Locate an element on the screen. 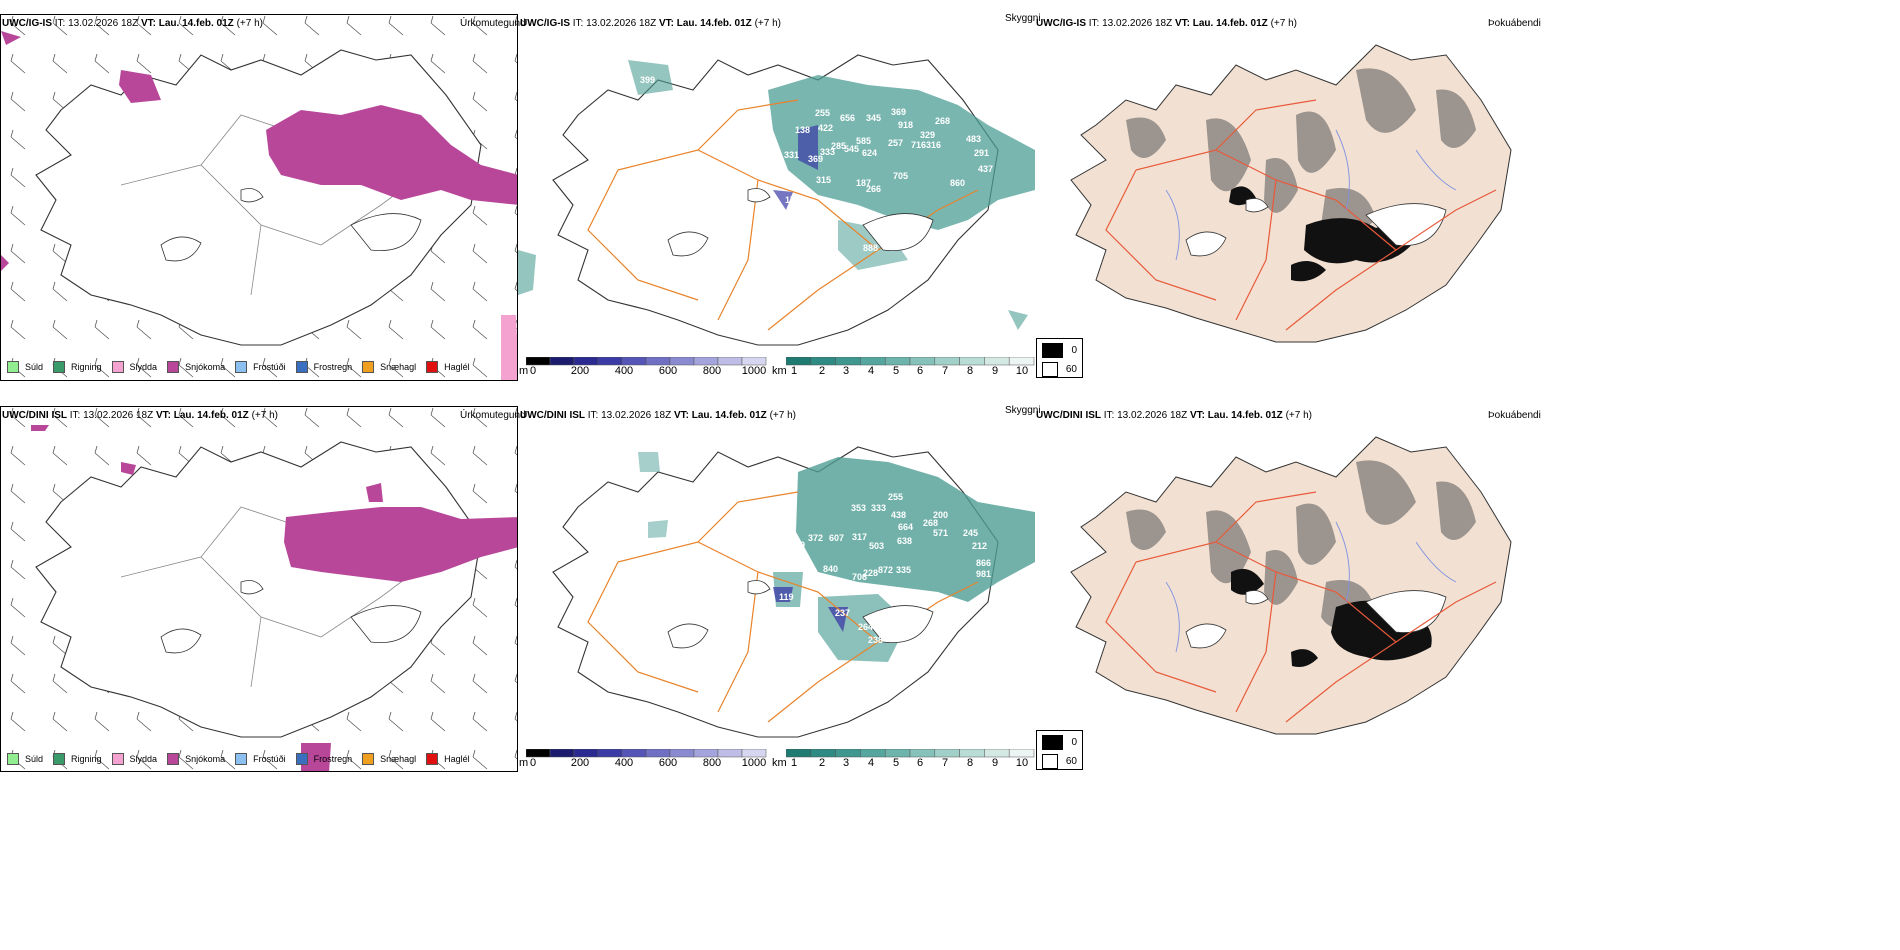  ceiling-label: 200 is located at coordinates (941, 515).